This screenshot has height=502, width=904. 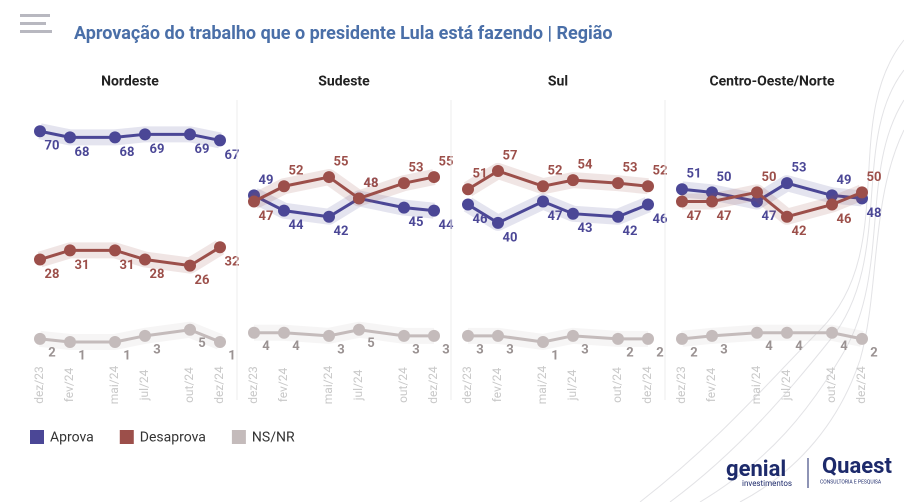 I want to click on legend: Aprova Desaprova NS/NR, so click(x=162, y=438).